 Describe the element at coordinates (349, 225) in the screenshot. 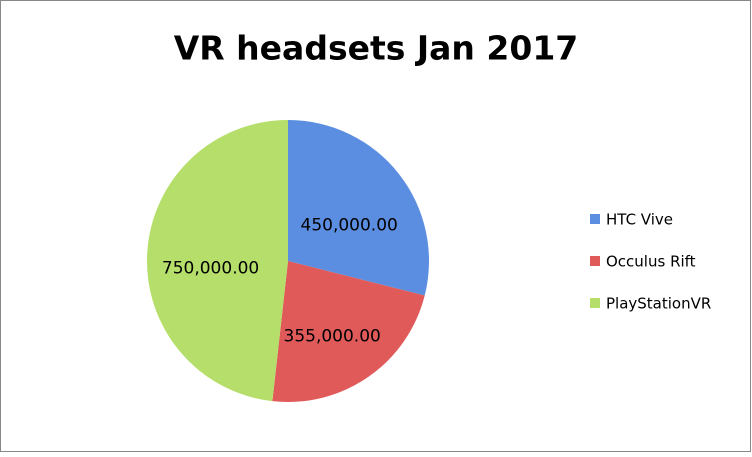

I see `data-label: 450,000.00` at that location.